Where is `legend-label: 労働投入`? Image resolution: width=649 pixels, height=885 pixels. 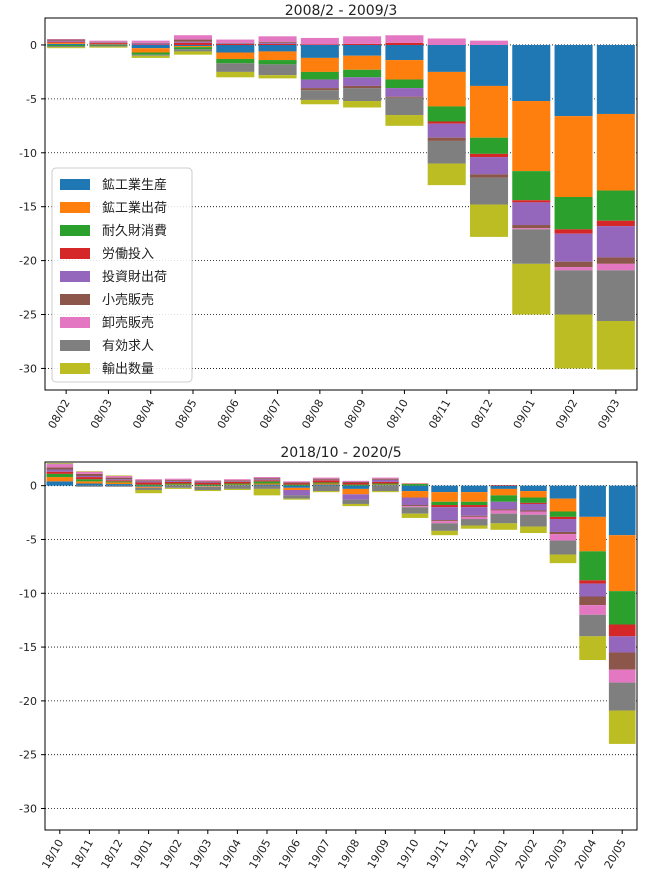
legend-label: 労働投入 is located at coordinates (128, 254).